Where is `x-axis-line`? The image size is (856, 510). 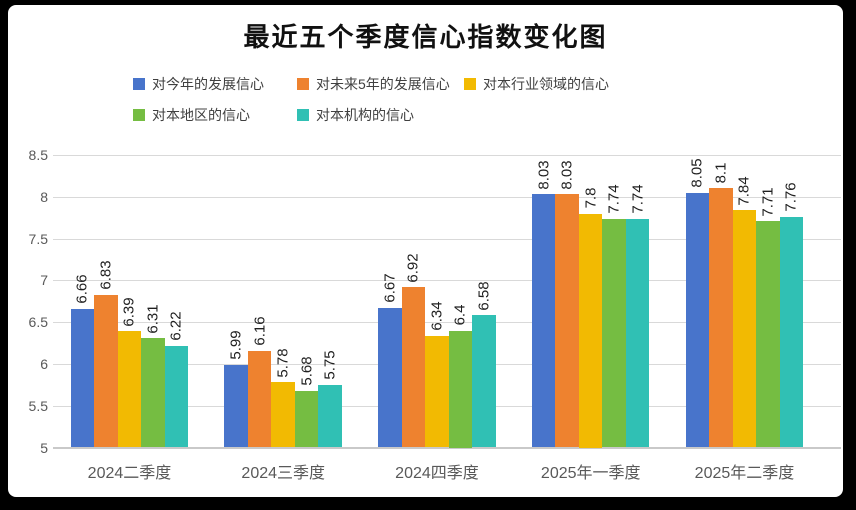
x-axis-line is located at coordinates (447, 447).